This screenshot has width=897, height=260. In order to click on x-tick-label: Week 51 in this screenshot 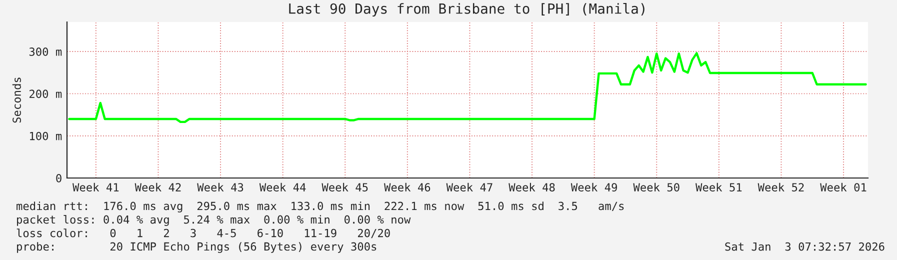, I will do `click(719, 187)`.